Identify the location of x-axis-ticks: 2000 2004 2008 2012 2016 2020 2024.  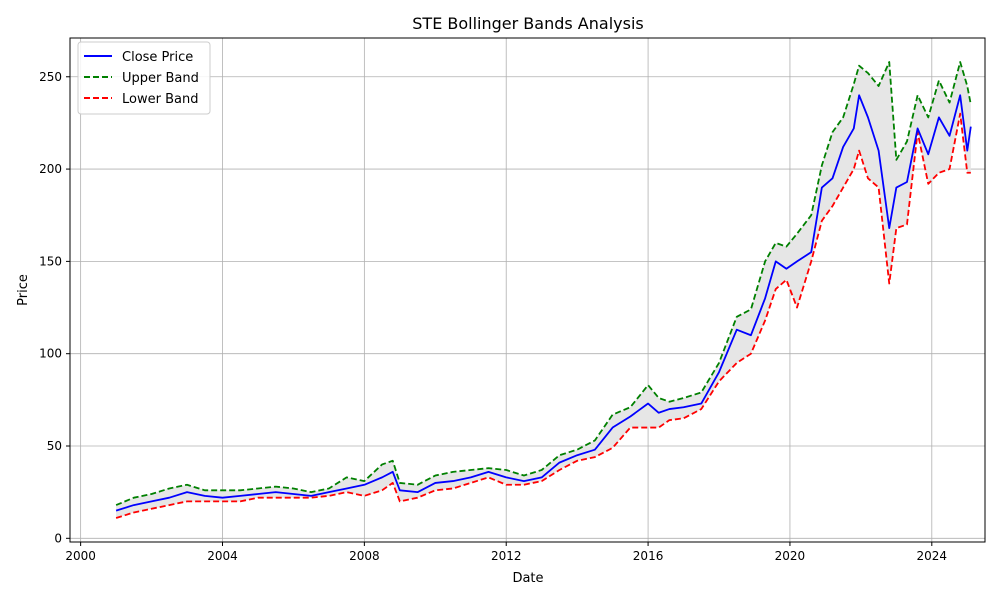
(506, 552).